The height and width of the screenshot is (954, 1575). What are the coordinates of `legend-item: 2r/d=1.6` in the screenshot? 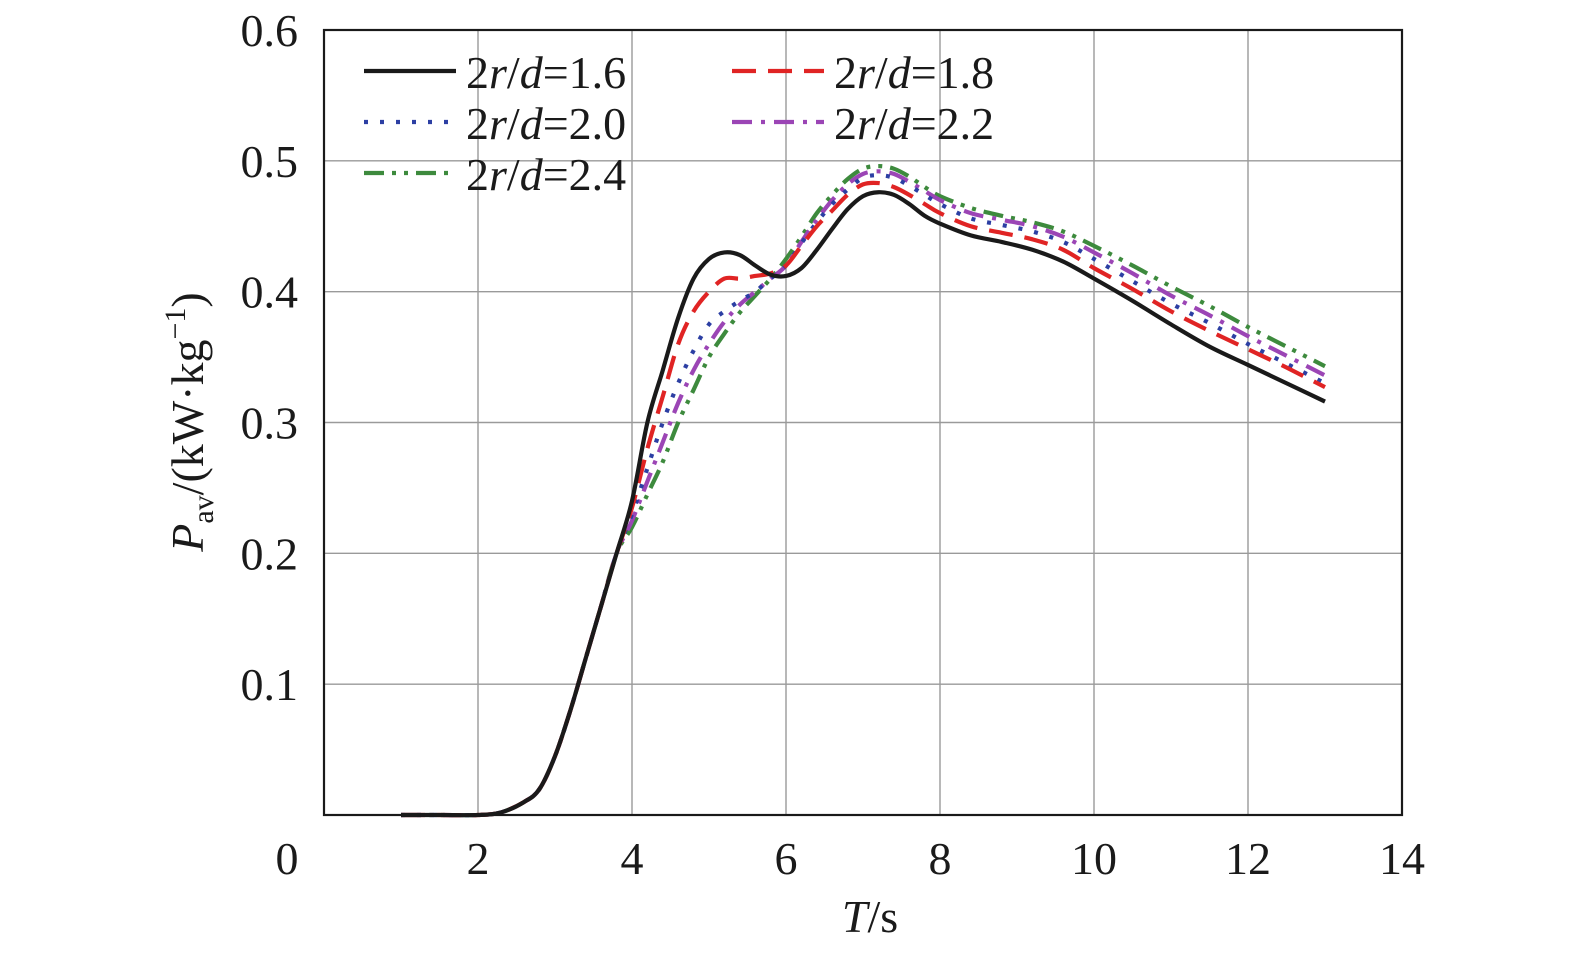 It's located at (495, 72).